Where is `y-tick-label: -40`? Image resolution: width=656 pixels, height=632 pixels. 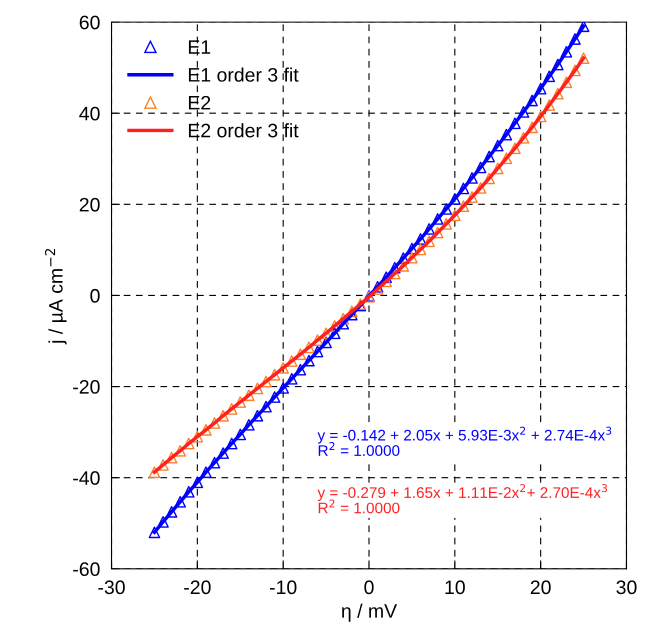 y-tick-label: -40 is located at coordinates (86, 478).